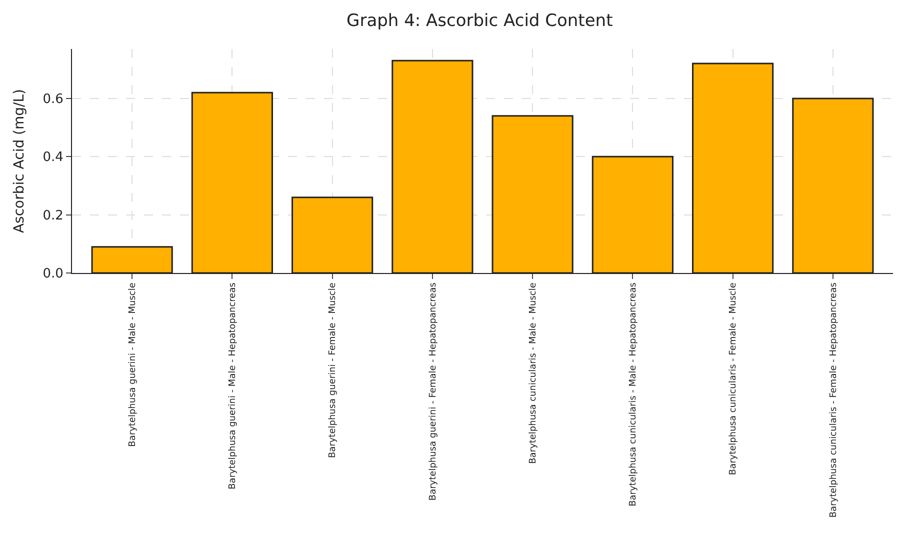  What do you see at coordinates (733, 379) in the screenshot?
I see `x-tick-label: Barytelphusa cunicularis - Female - Muscle` at bounding box center [733, 379].